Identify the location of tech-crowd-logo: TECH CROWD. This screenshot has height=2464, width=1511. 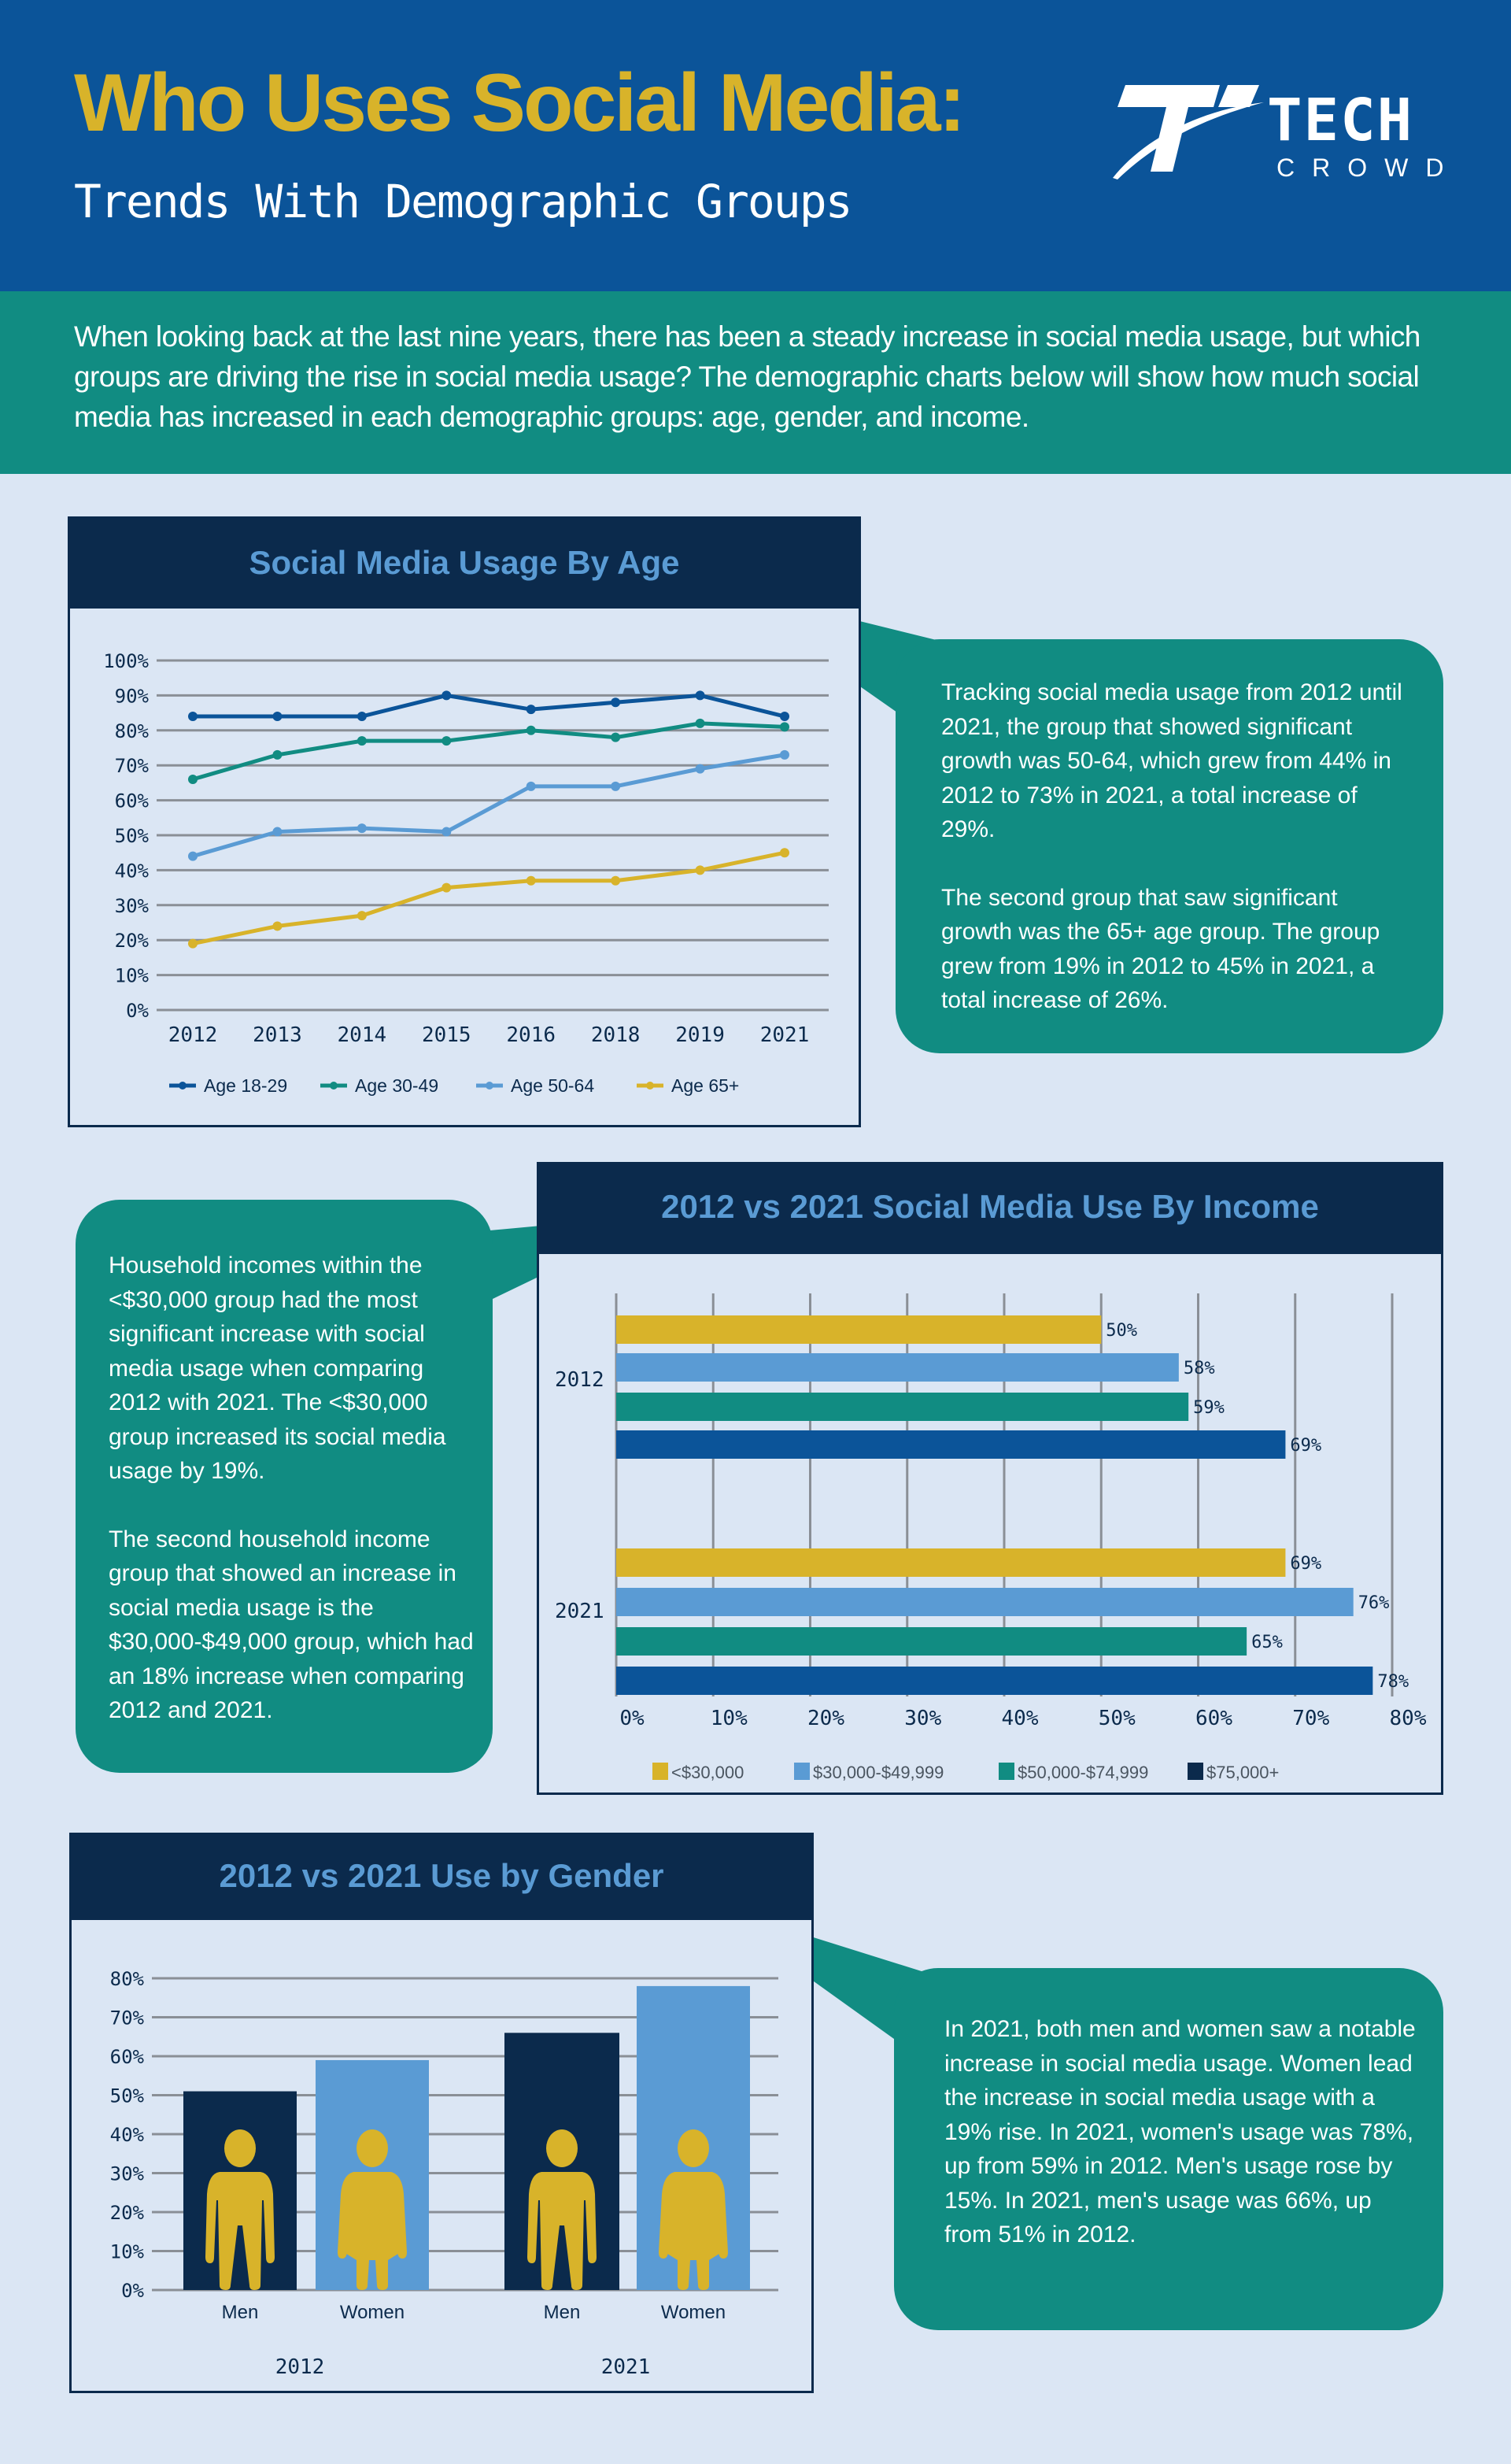
(1284, 133).